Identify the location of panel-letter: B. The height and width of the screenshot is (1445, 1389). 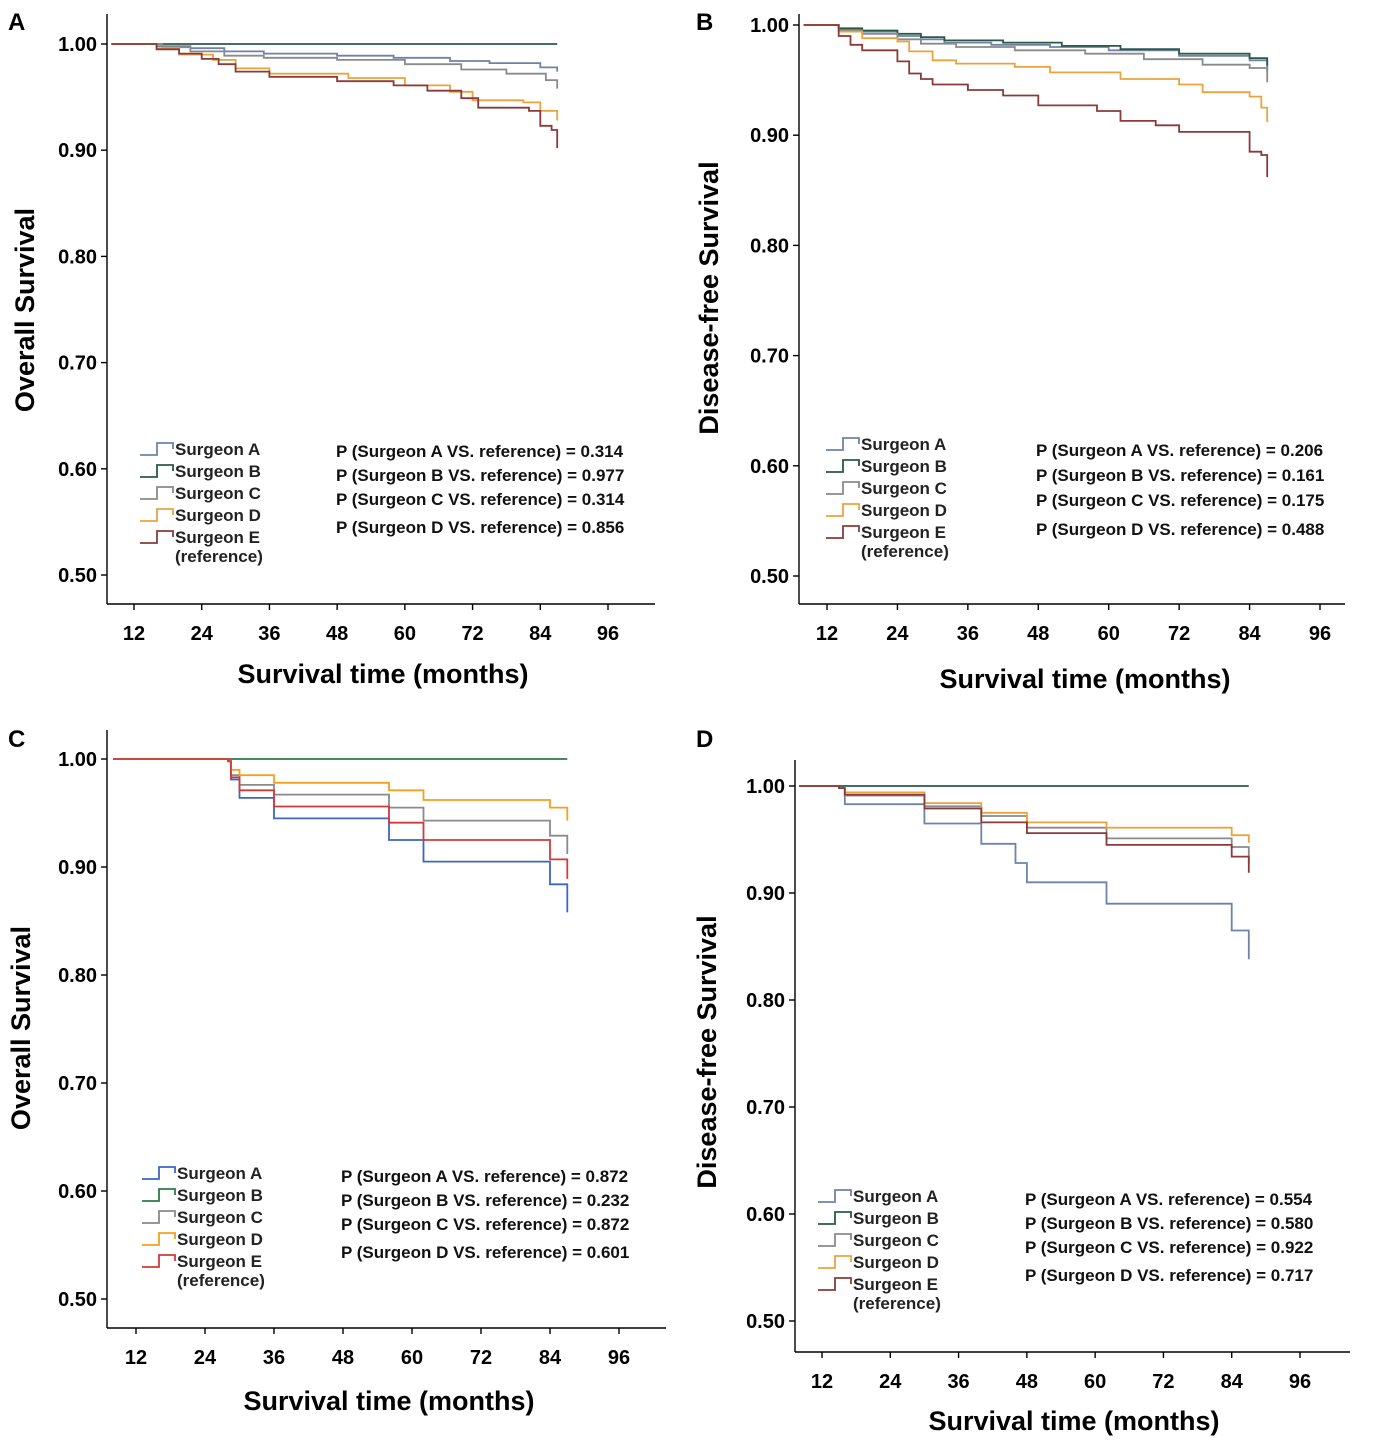
(704, 22).